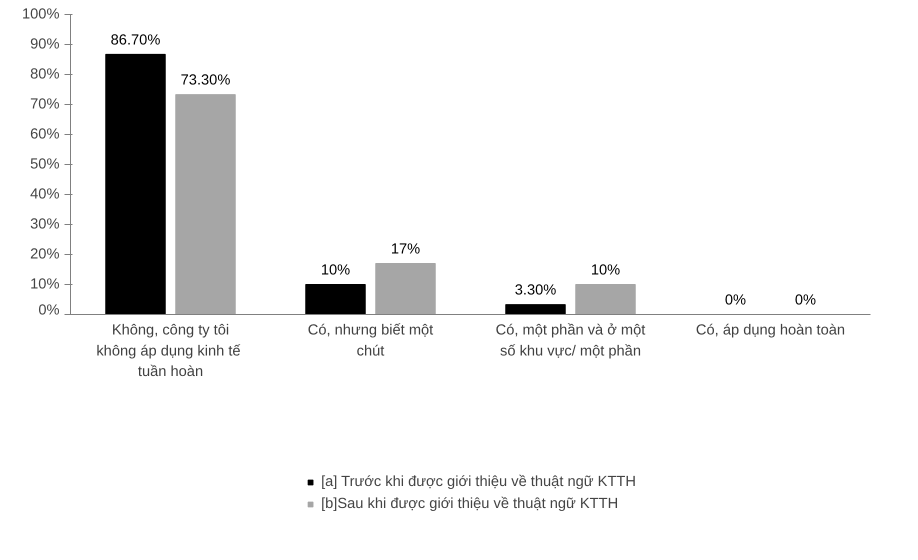 The height and width of the screenshot is (560, 918). I want to click on y-tick-label: 30%, so click(45, 224).